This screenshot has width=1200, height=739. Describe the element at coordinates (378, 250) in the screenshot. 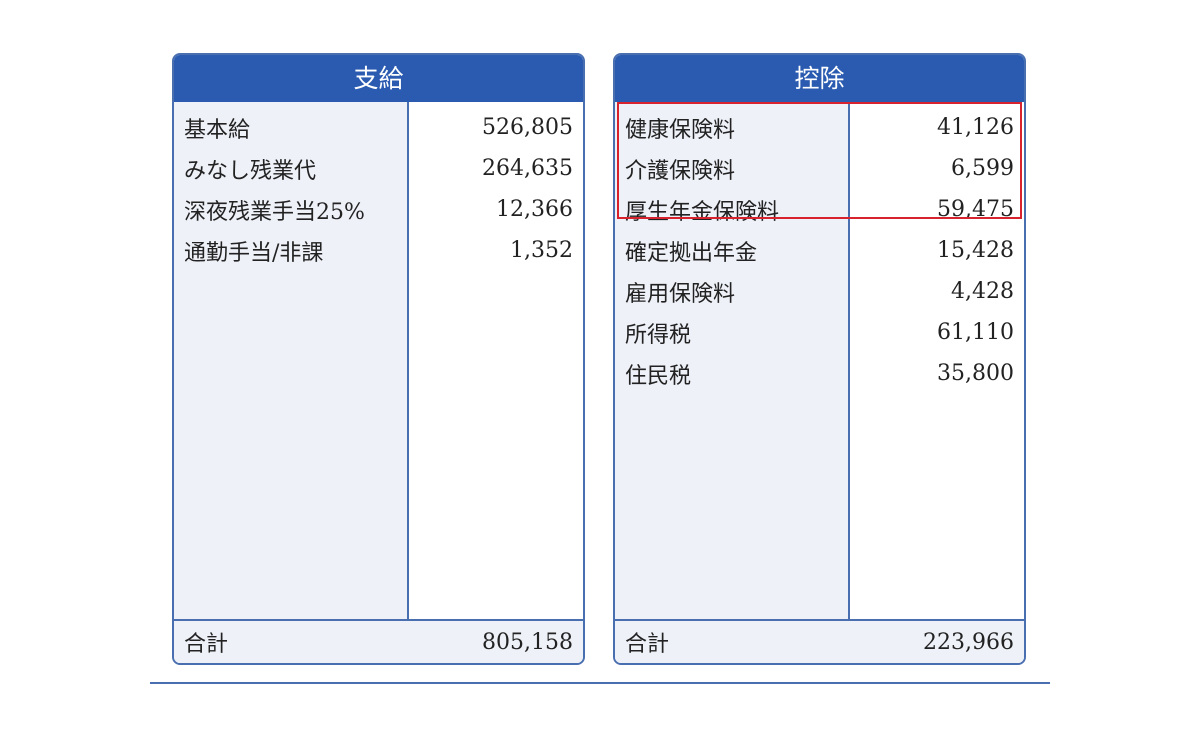

I see `table-row: 通勤手当/非課 1,352` at that location.